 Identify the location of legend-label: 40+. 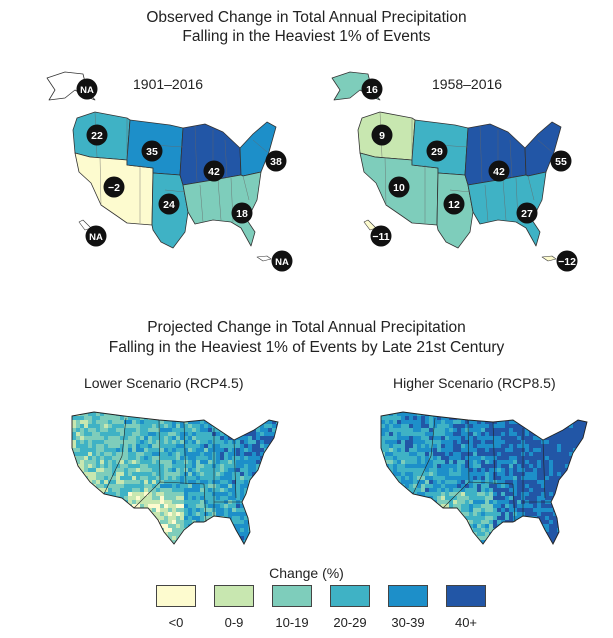
(466, 622).